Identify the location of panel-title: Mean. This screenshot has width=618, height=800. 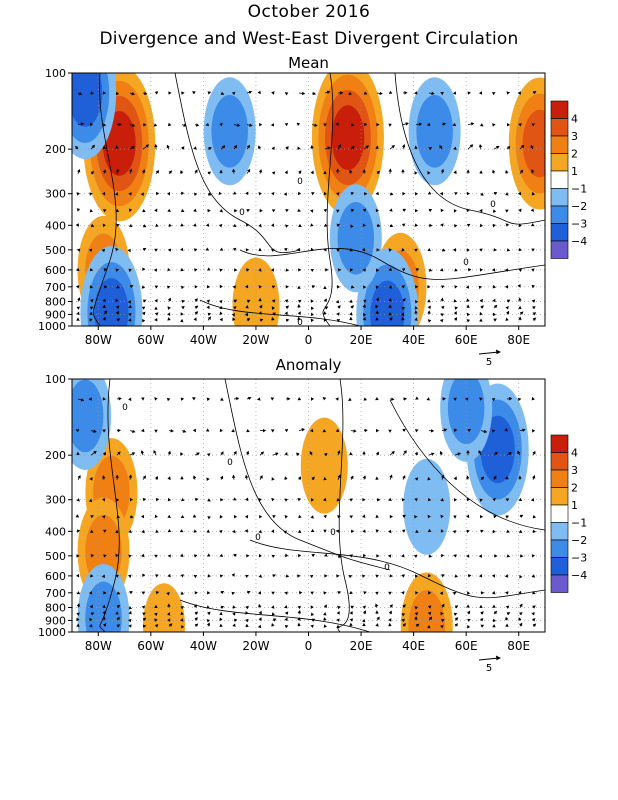
(308, 63).